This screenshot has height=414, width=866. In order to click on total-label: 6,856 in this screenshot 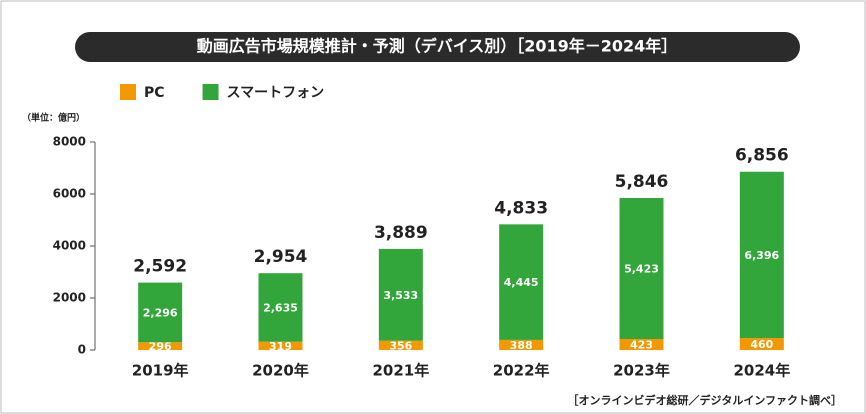, I will do `click(762, 156)`.